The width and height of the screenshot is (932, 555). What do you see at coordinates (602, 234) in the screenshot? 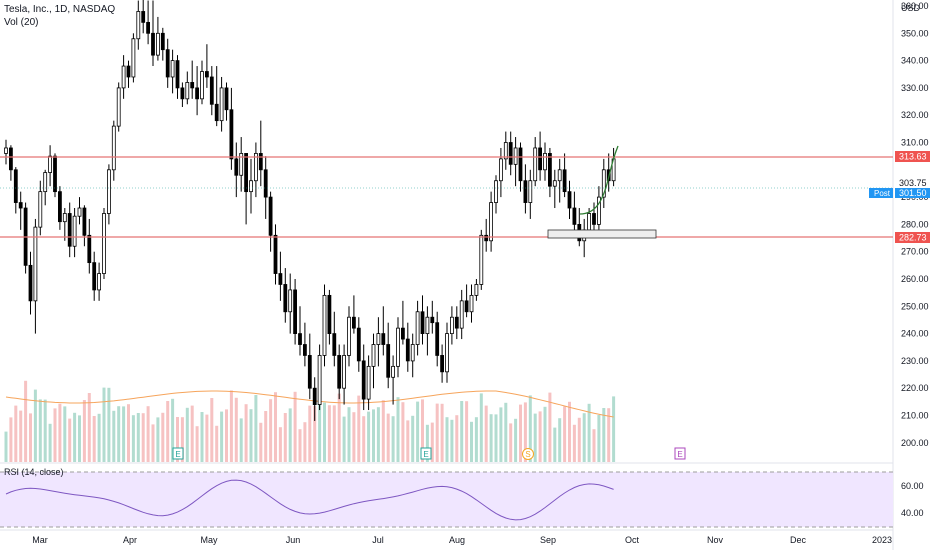
I see `zone-rectangle` at bounding box center [602, 234].